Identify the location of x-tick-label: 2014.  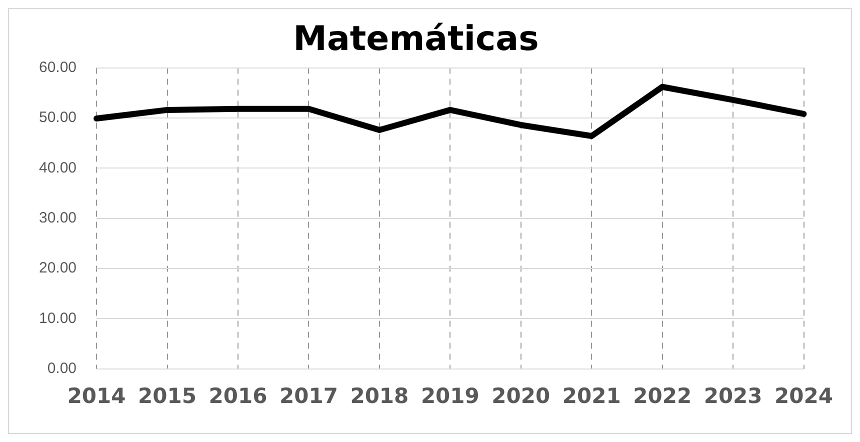
(96, 396).